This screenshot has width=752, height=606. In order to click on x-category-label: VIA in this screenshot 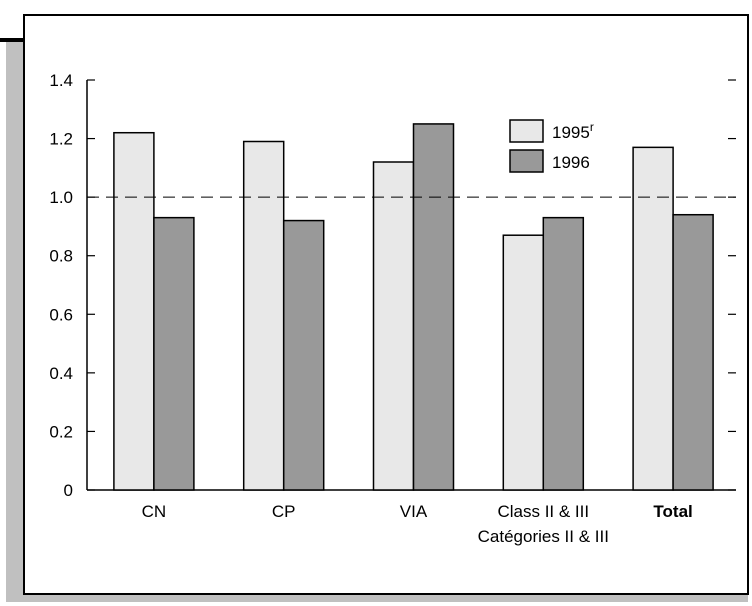, I will do `click(414, 511)`.